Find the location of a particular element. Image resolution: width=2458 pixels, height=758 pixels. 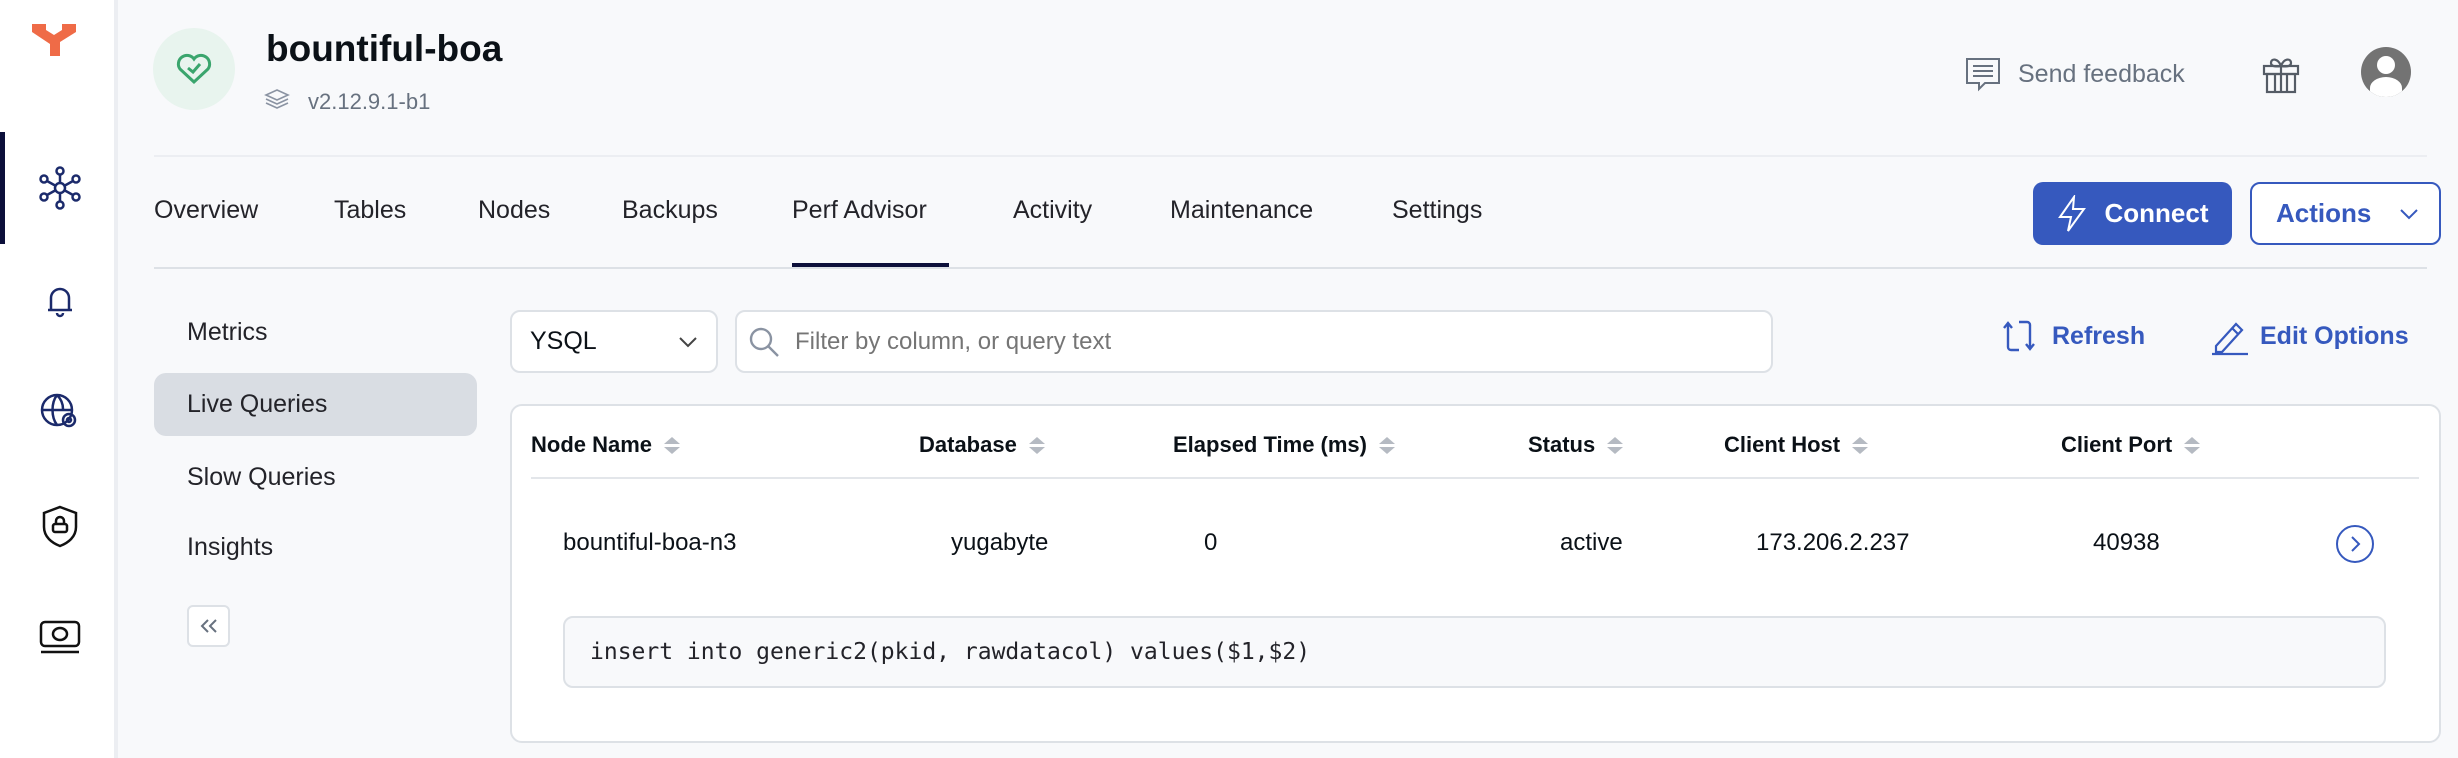

row-expand-button is located at coordinates (2355, 544).